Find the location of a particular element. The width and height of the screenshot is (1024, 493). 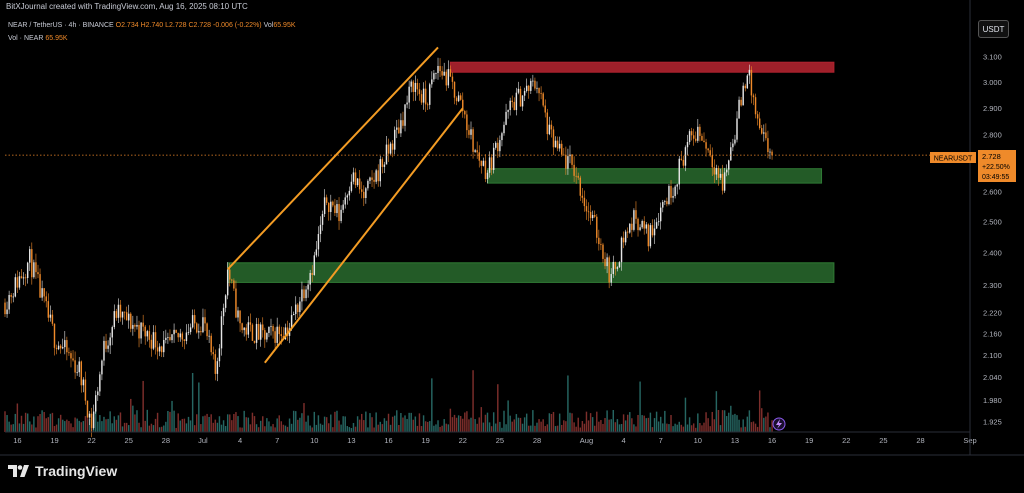

symbol-name: NEAR / TetherUS · 4h · BINANCE is located at coordinates (61, 25).